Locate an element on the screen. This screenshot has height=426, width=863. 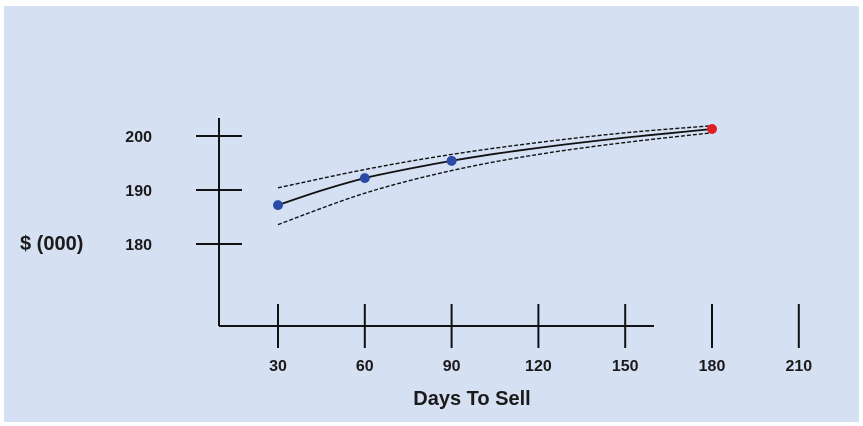
points is located at coordinates (495, 167).